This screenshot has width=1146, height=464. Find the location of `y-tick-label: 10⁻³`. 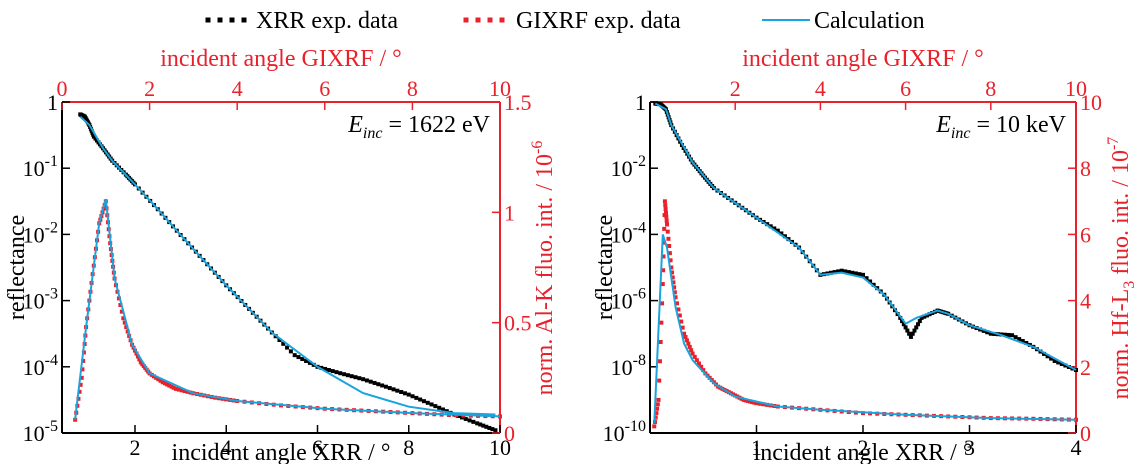

y-tick-label: 10⁻³ is located at coordinates (40, 300).